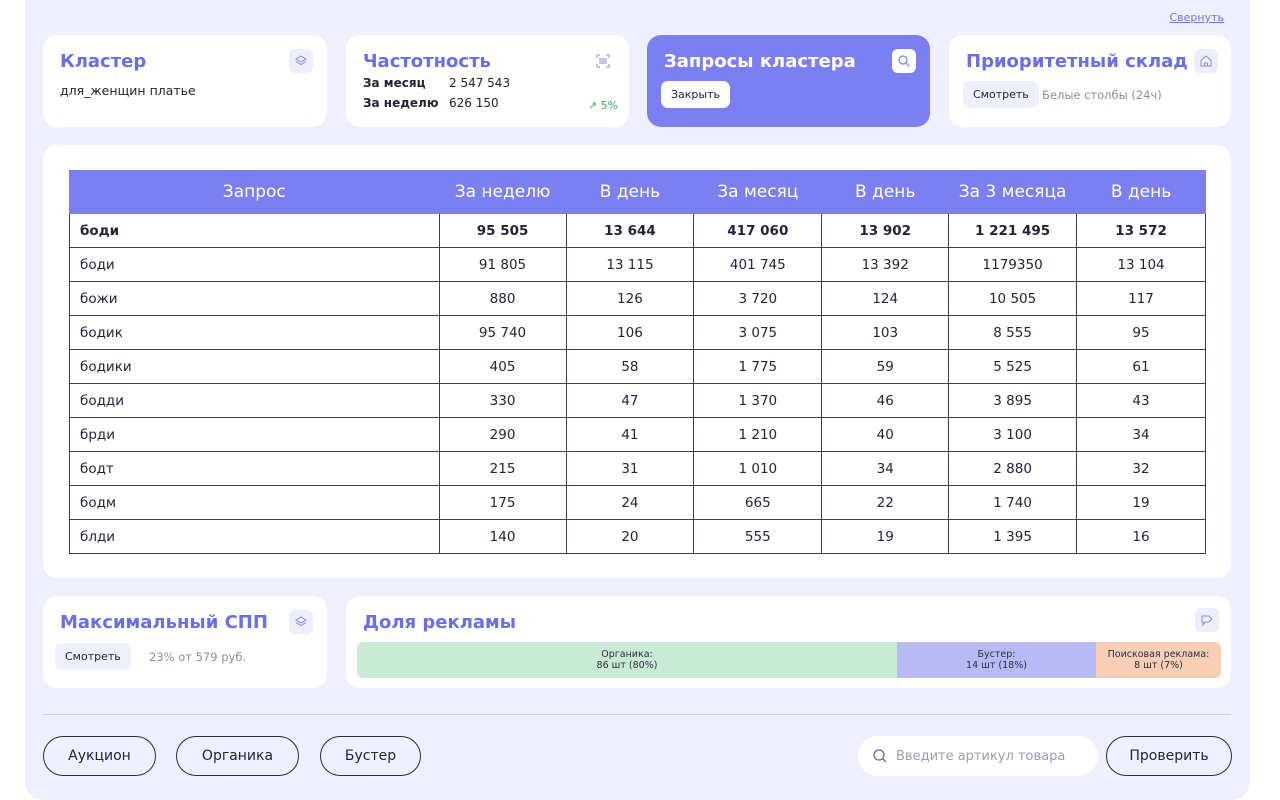 The width and height of the screenshot is (1280, 800). What do you see at coordinates (237, 756) in the screenshot?
I see `organic-button: Органика` at bounding box center [237, 756].